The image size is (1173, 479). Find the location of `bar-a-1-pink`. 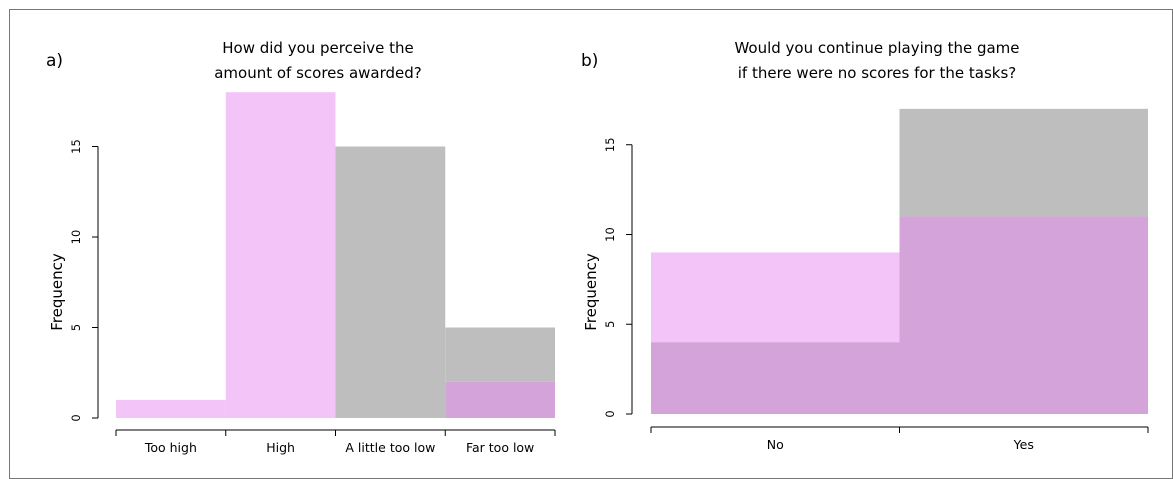

bar-a-1-pink is located at coordinates (171, 408).